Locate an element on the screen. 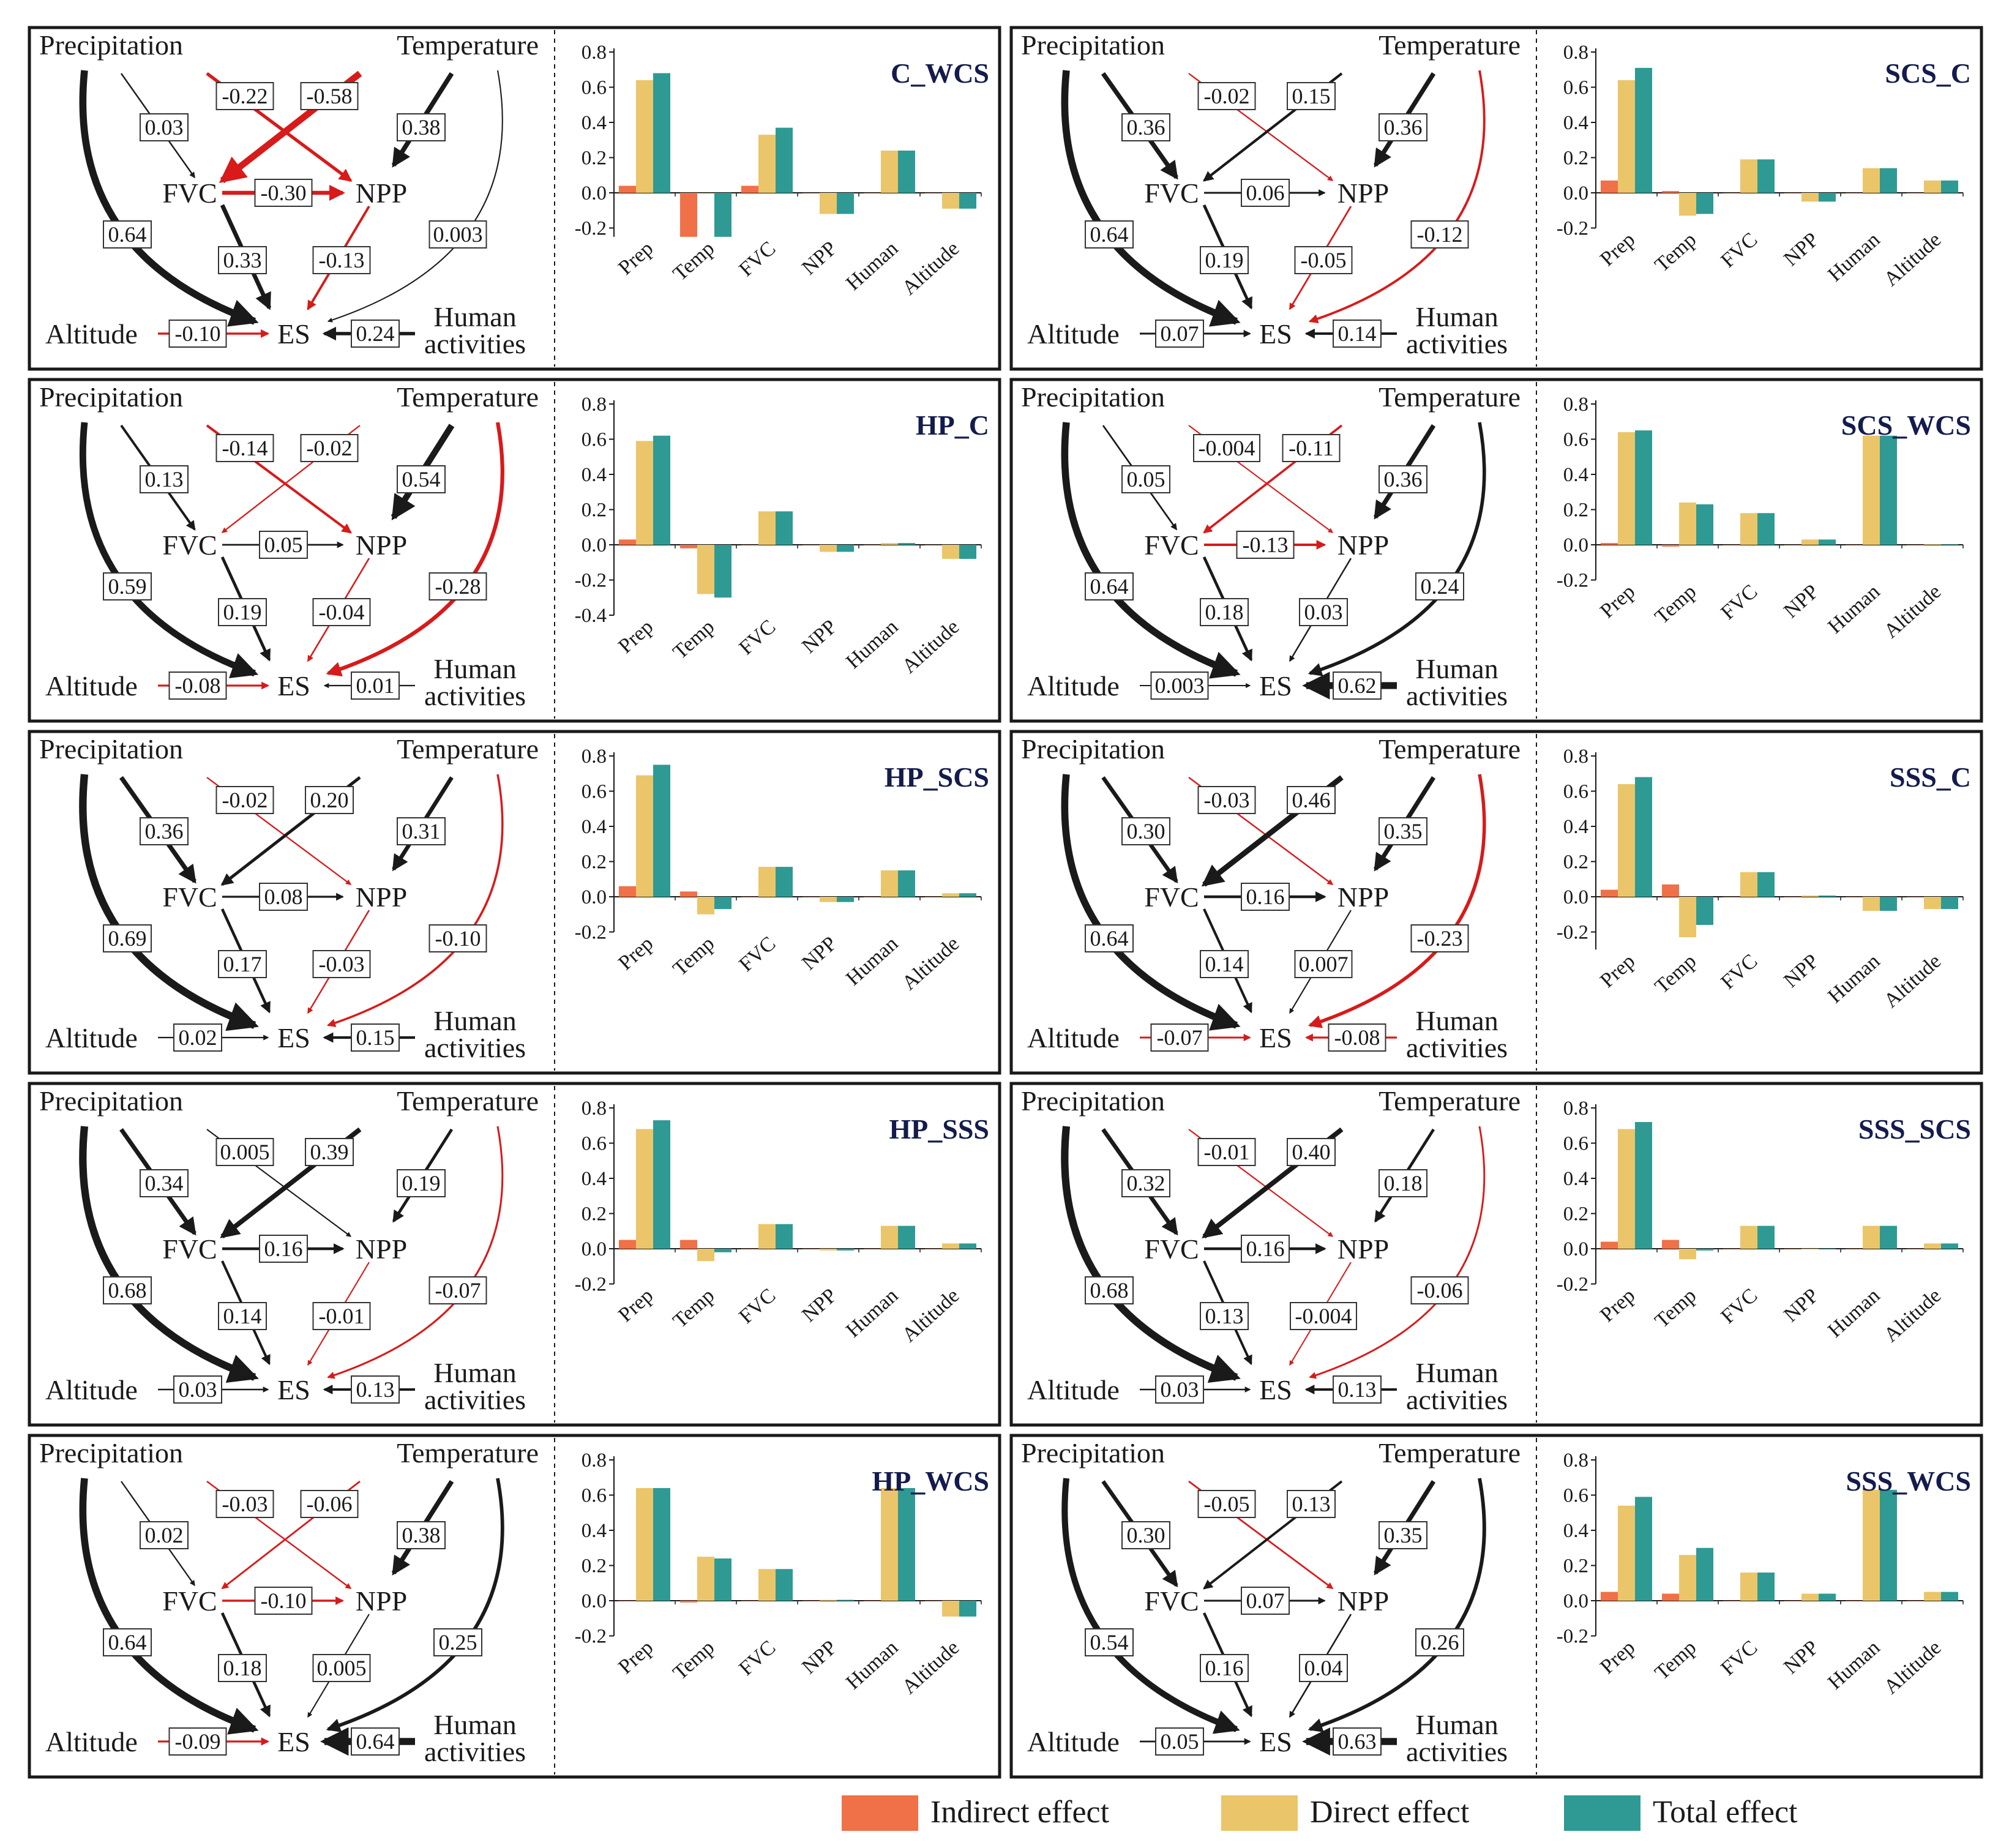 Image resolution: width=2009 pixels, height=1848 pixels. y-tick-label: -0.2 is located at coordinates (1572, 581).